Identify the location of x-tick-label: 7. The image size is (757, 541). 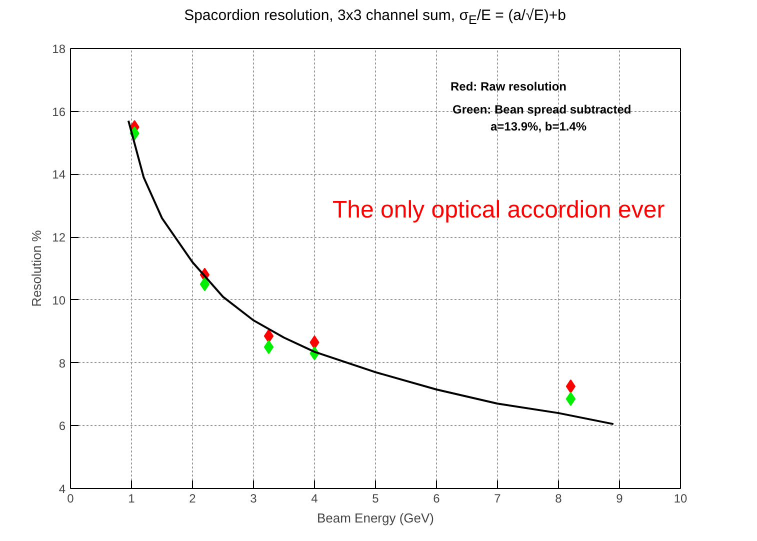
(498, 499).